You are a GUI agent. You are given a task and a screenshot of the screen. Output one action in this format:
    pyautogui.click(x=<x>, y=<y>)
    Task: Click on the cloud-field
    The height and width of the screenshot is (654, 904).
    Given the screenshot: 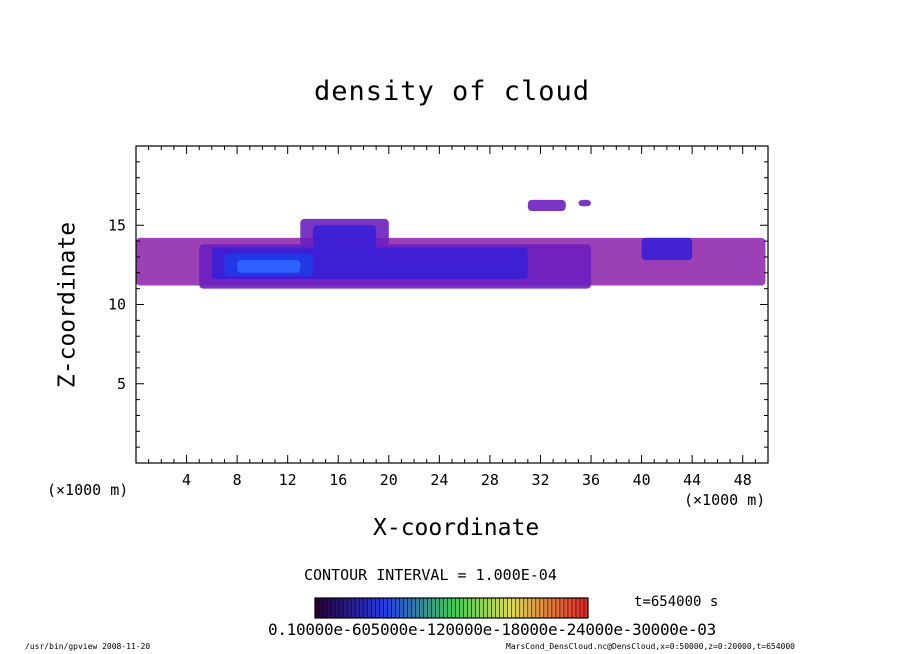 What is the action you would take?
    pyautogui.click(x=451, y=244)
    